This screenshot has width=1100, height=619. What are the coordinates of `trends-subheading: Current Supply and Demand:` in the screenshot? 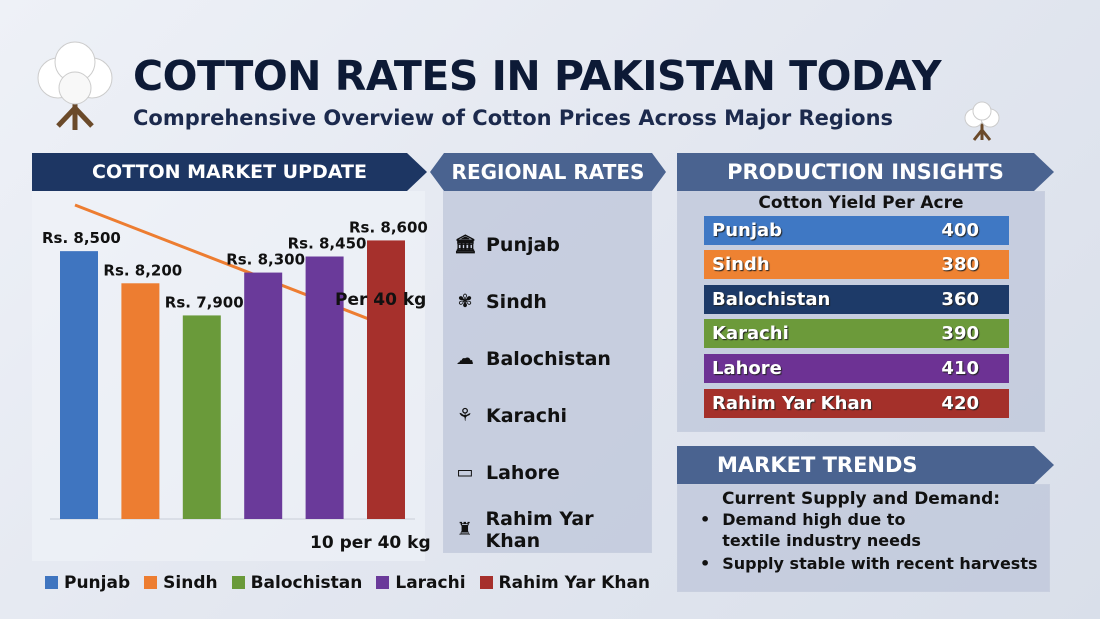 It's located at (861, 499).